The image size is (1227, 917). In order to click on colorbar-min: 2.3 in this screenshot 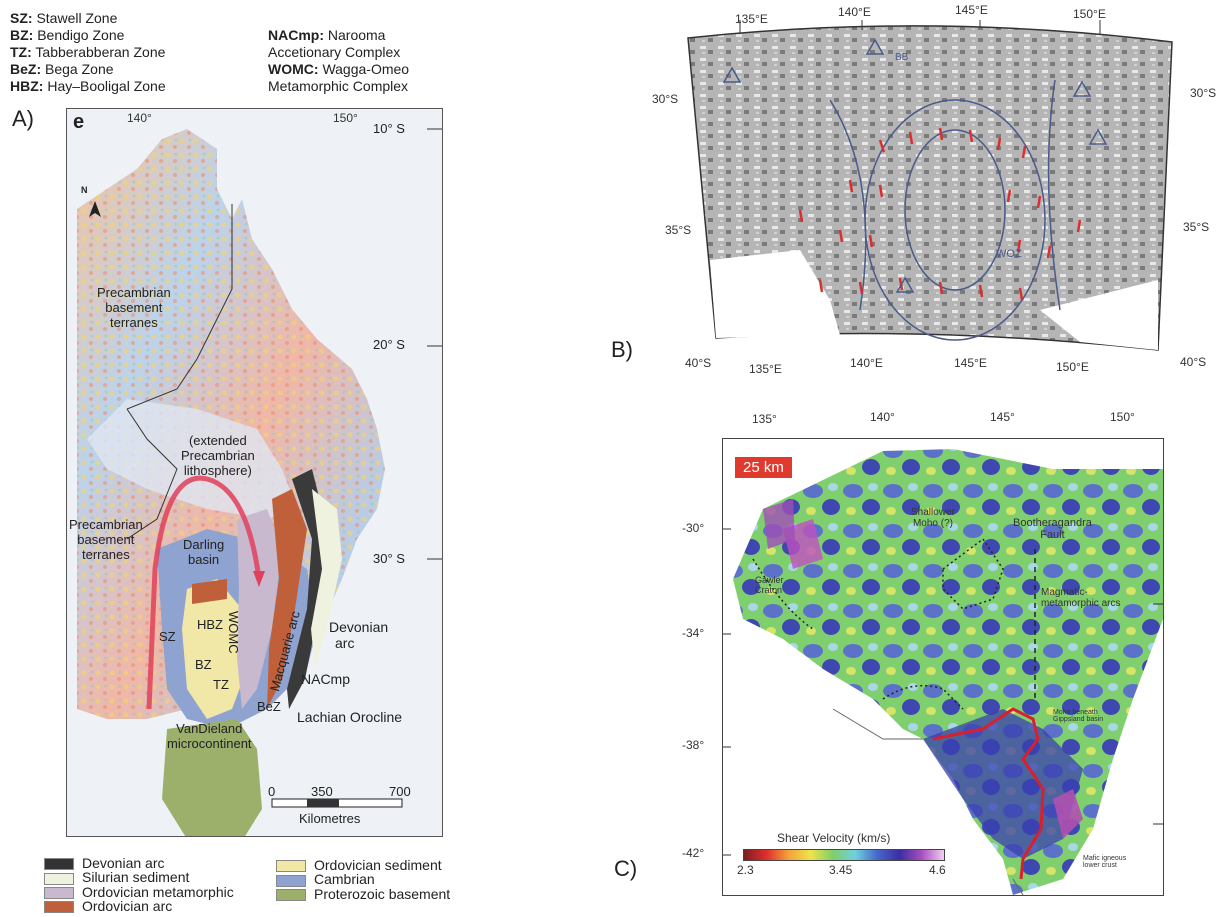, I will do `click(745, 870)`.